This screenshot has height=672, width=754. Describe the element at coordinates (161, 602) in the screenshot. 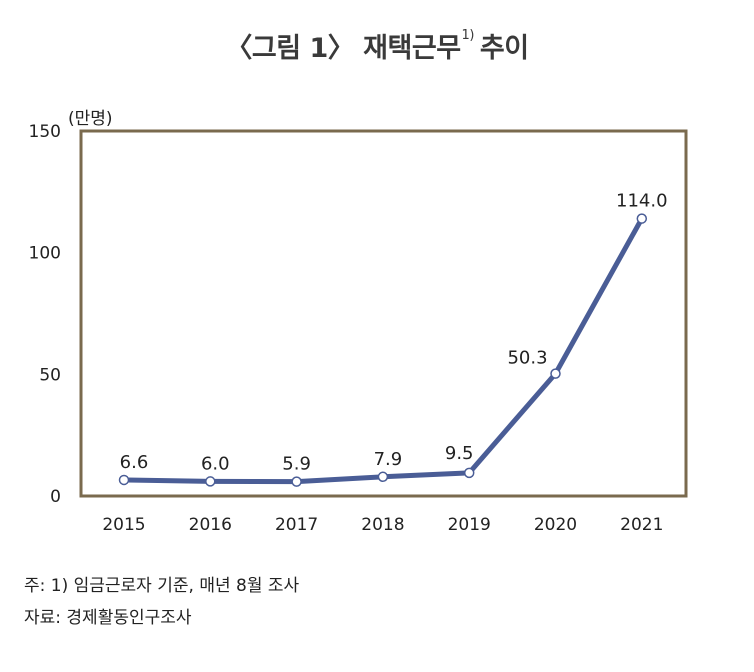

I see `chart-notes: 주: 1) 임금근로자 기준, 매년 8월 조사 자료: 경제활동인구조사` at that location.